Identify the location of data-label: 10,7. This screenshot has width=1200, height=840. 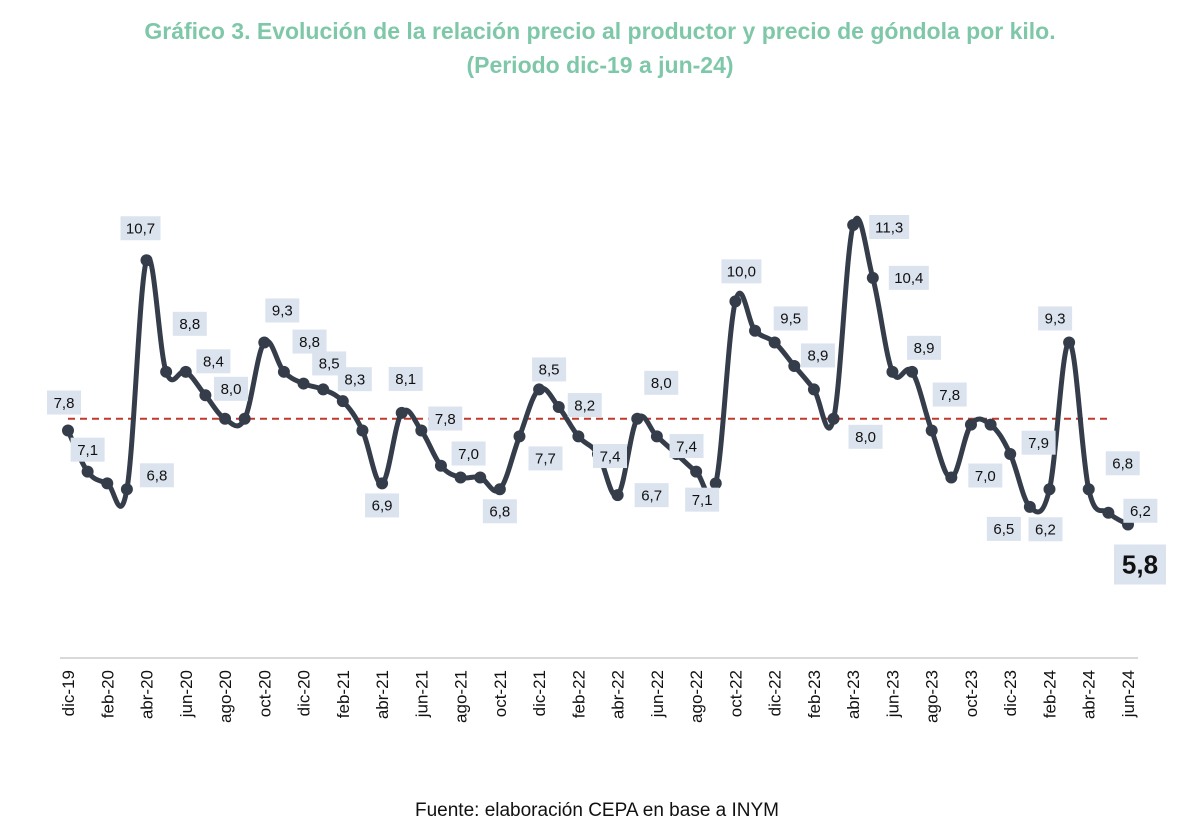
(140, 228).